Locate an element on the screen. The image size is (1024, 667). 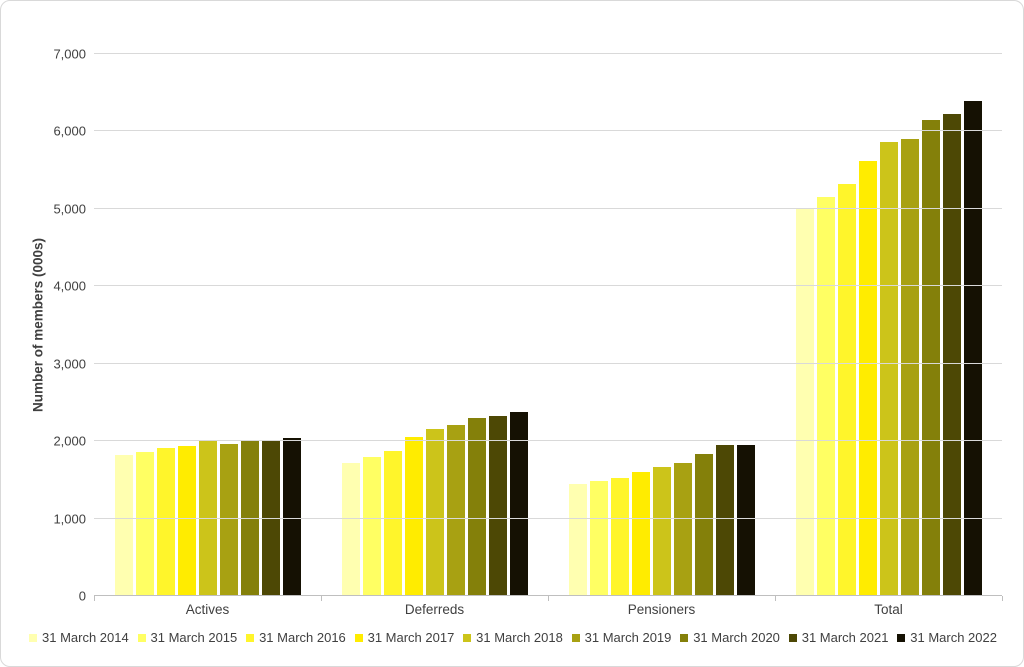
legend-label: 31 March 2021 is located at coordinates (845, 637).